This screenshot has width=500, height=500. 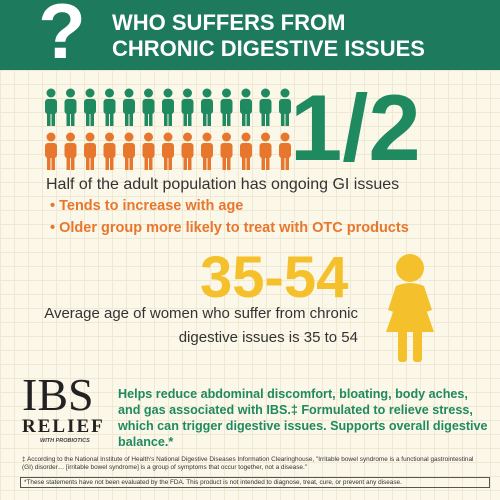 What do you see at coordinates (410, 308) in the screenshot?
I see `woman-icon` at bounding box center [410, 308].